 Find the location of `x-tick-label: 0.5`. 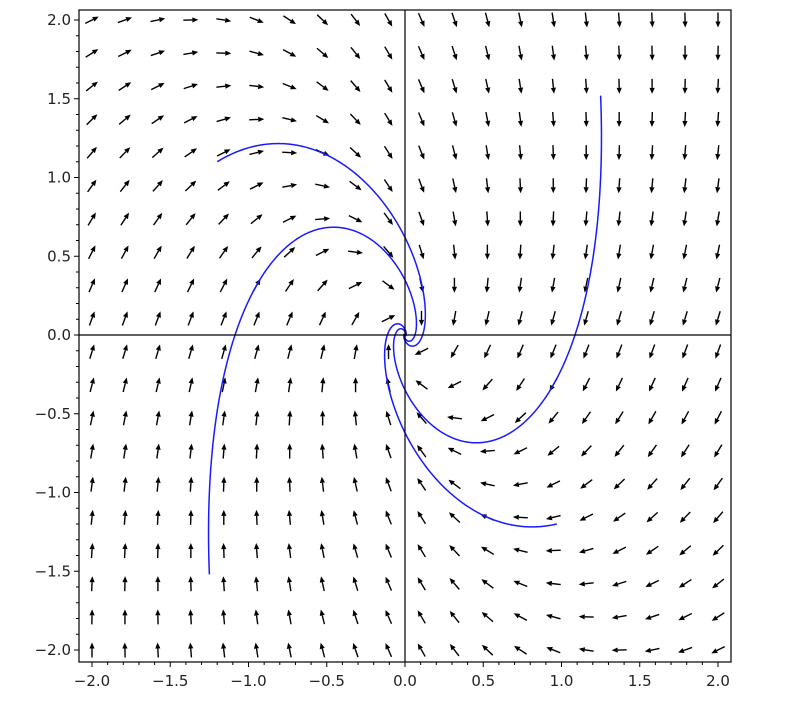

x-tick-label: 0.5 is located at coordinates (483, 681).